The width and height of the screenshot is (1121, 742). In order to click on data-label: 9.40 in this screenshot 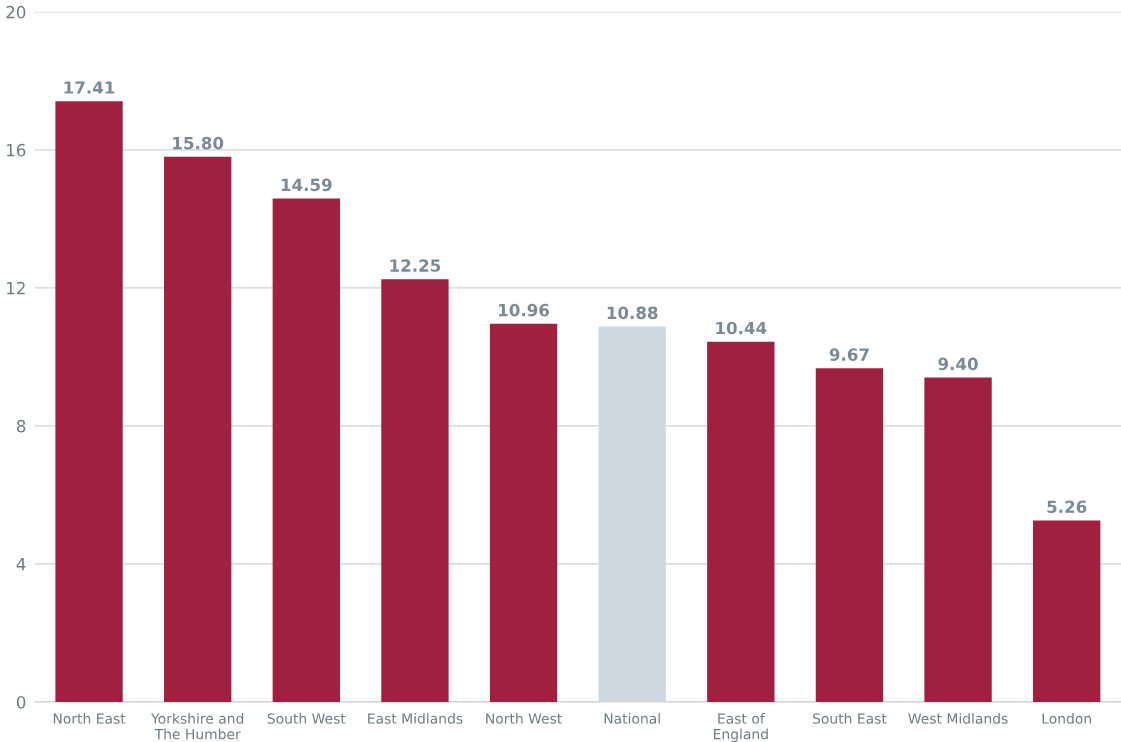, I will do `click(958, 364)`.